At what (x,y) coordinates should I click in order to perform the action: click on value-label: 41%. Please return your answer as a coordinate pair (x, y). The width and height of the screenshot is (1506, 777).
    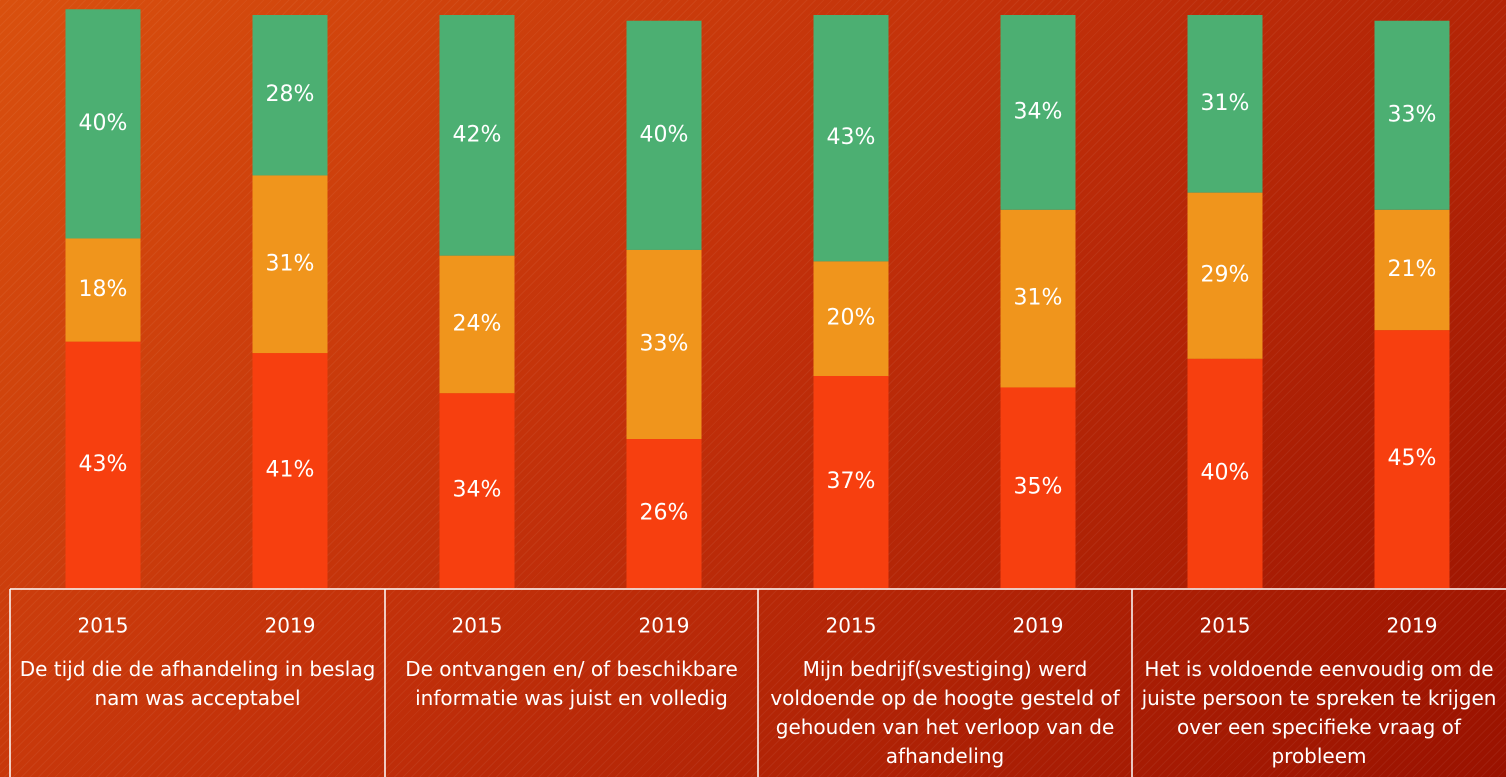
    Looking at the image, I should click on (290, 470).